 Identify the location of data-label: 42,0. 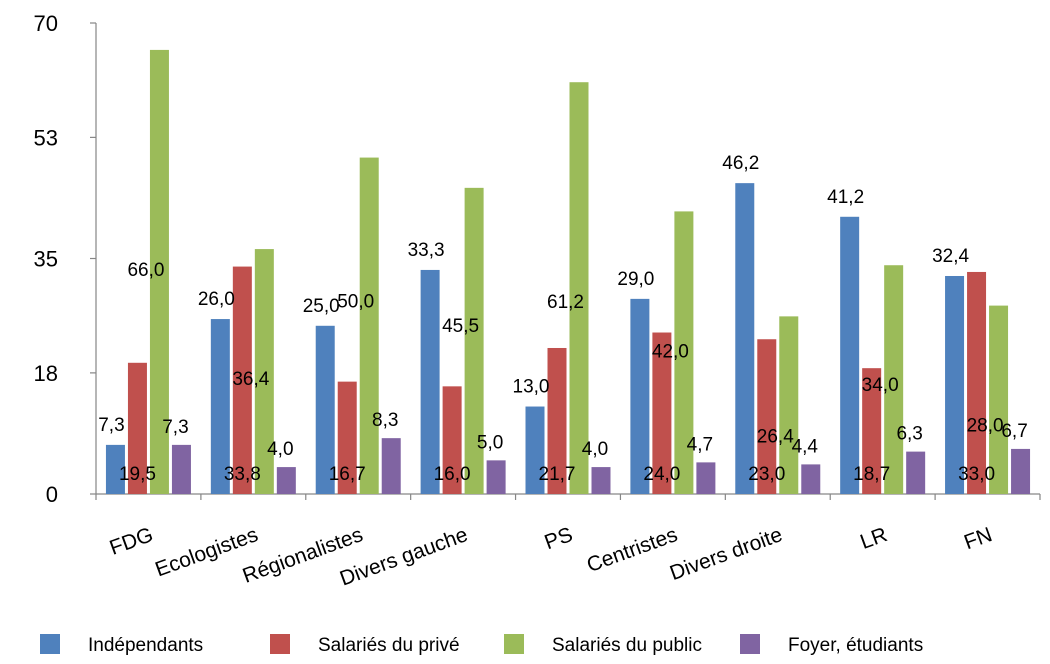
(670, 351).